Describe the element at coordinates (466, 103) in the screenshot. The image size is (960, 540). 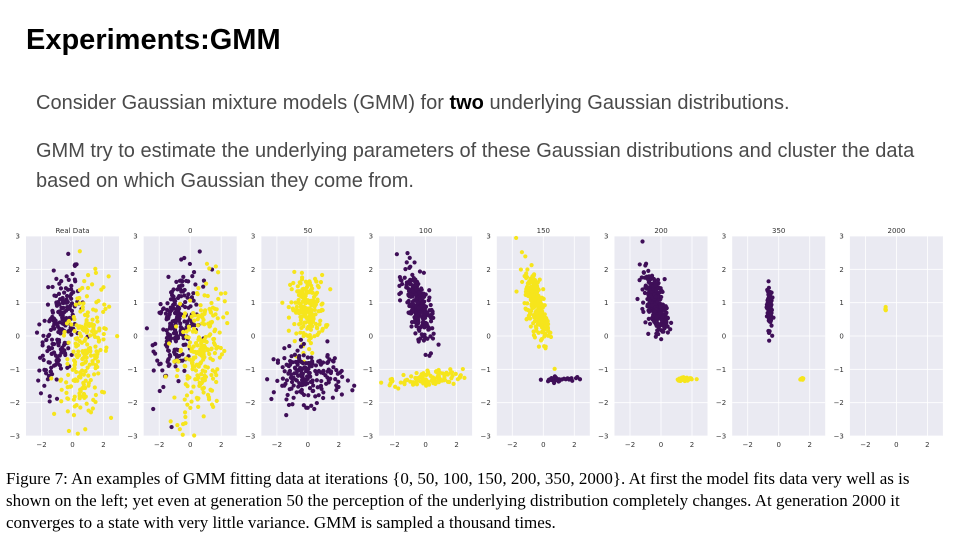
I see `bullet-consider-bold: two` at that location.